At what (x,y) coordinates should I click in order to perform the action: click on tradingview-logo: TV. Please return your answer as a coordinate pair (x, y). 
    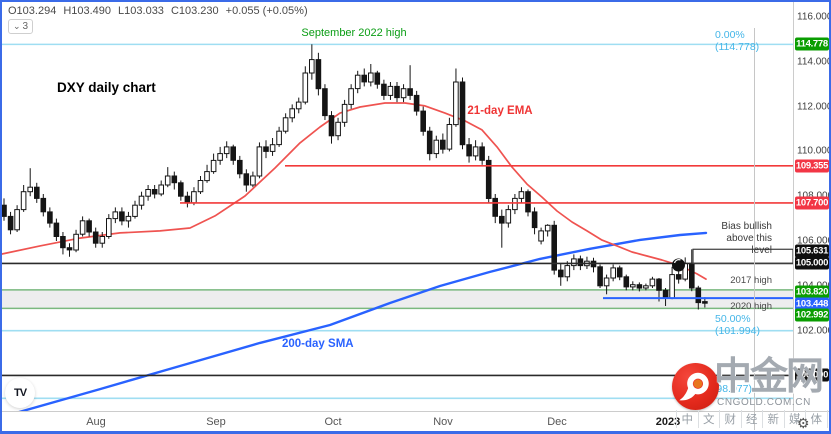
    Looking at the image, I should click on (20, 393).